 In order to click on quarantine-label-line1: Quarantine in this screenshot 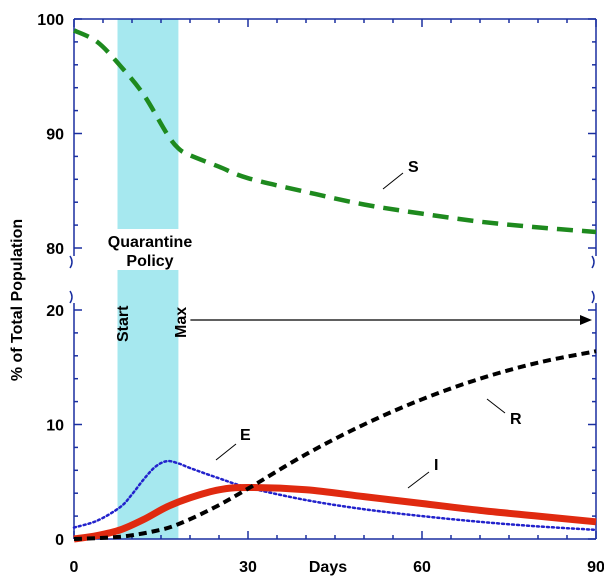, I will do `click(150, 242)`.